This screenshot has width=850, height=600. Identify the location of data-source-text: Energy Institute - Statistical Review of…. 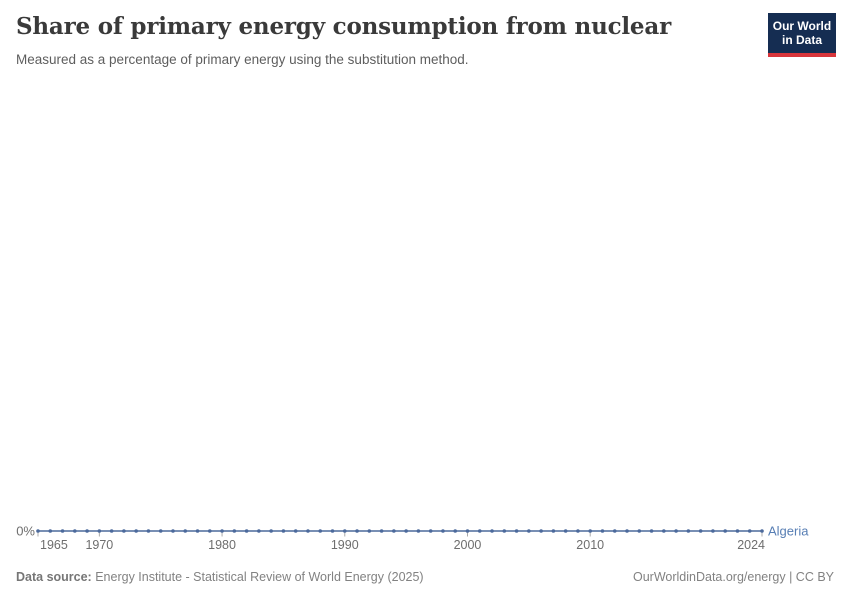
(257, 577).